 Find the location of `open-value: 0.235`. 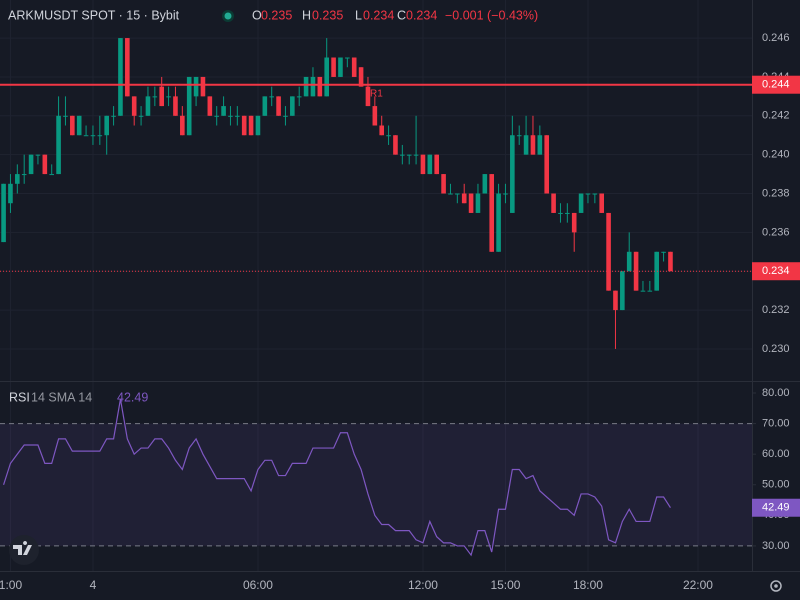

open-value: 0.235 is located at coordinates (276, 15).